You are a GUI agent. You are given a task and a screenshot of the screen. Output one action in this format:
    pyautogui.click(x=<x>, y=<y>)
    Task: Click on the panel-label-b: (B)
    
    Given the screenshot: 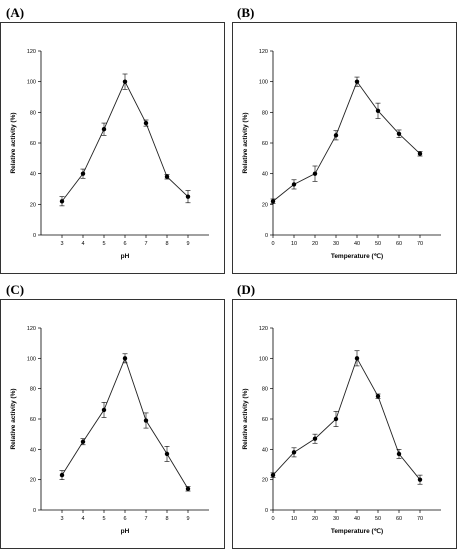 What is the action you would take?
    pyautogui.click(x=246, y=12)
    